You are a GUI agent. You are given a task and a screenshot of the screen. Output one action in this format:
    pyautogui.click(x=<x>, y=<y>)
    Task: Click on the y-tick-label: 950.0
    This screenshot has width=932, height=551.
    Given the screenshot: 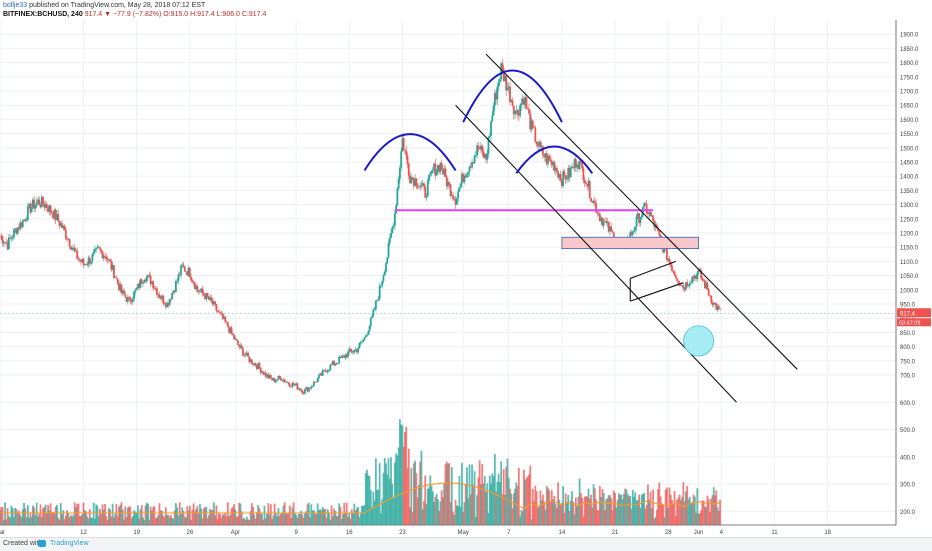 What is the action you would take?
    pyautogui.click(x=908, y=306)
    